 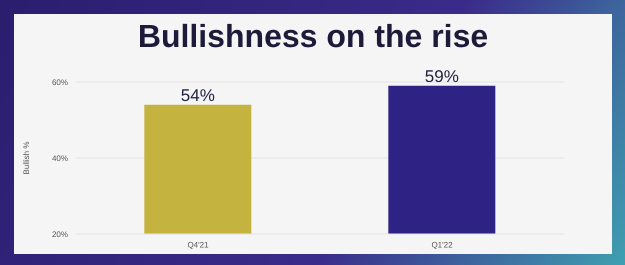 I want to click on y-tick-label: 60%, so click(x=60, y=82).